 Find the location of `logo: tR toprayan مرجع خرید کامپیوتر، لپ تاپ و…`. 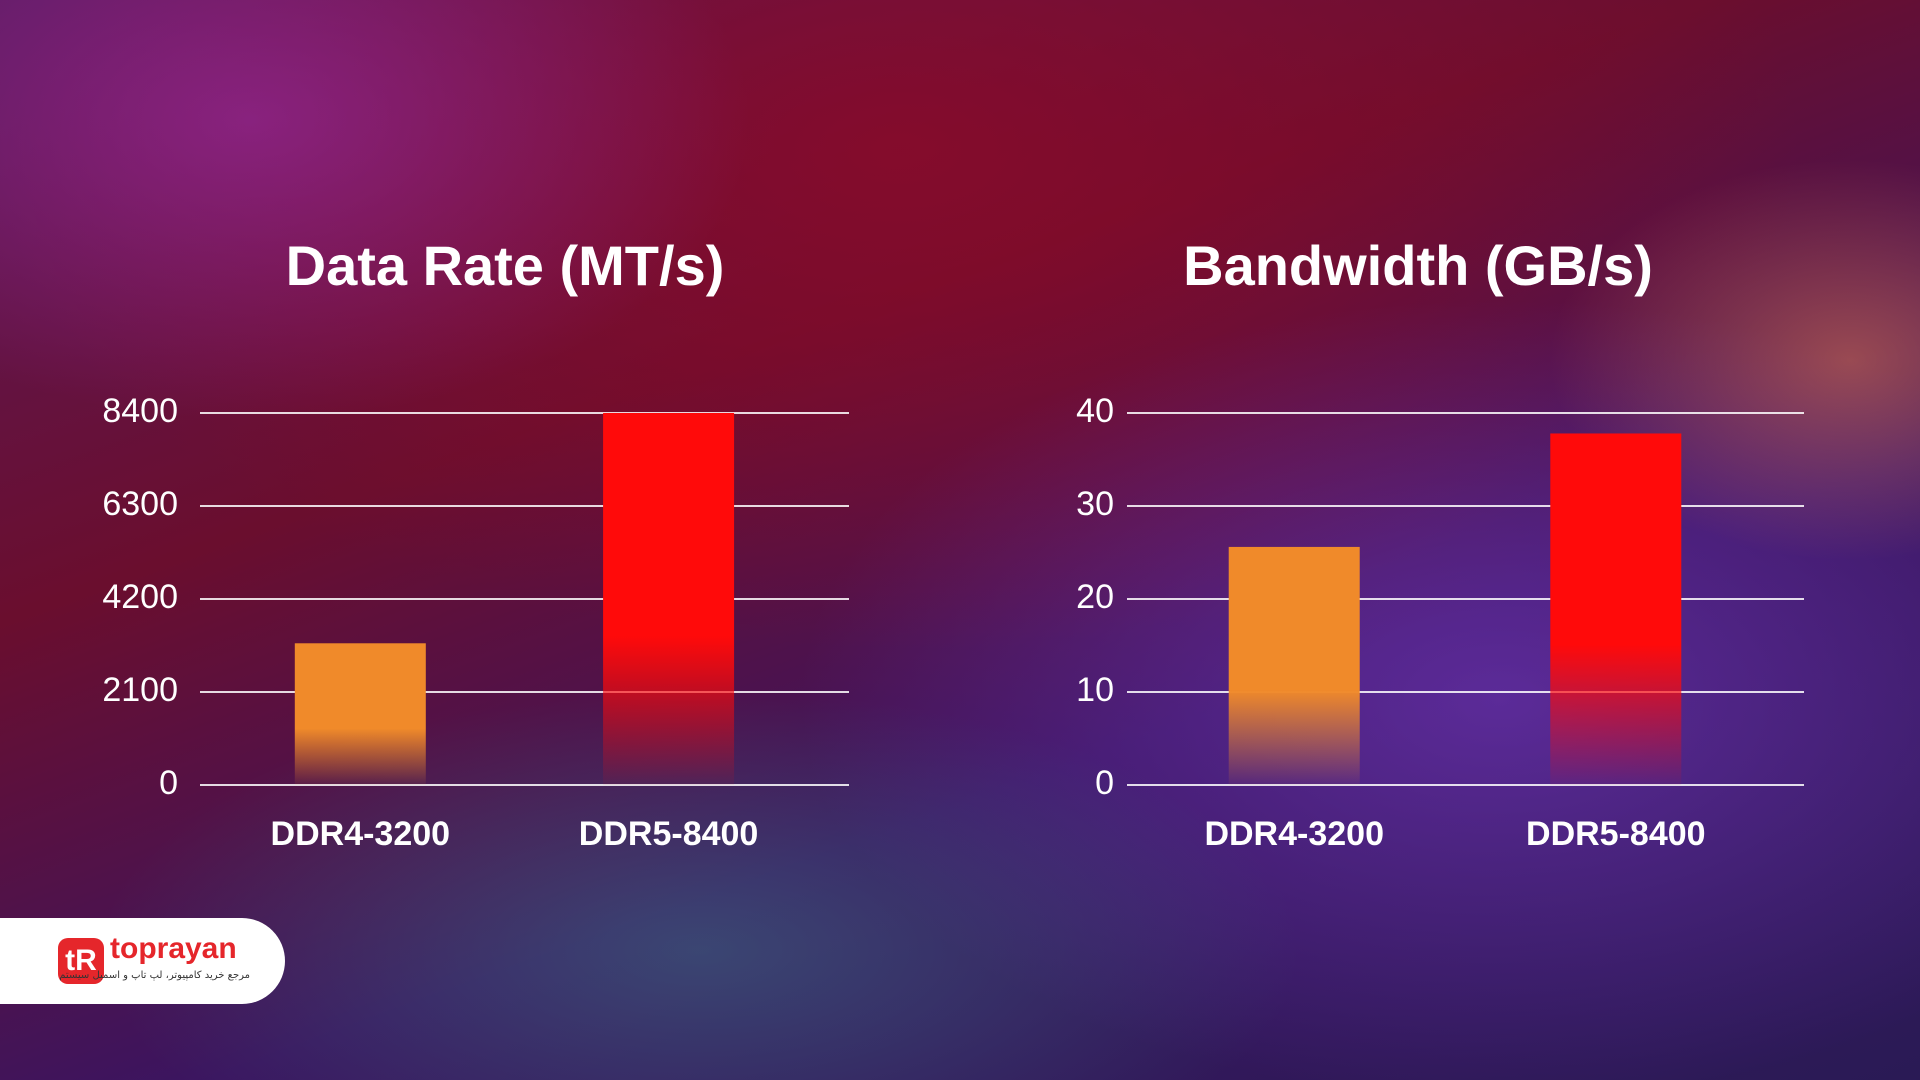

logo: tR toprayan مرجع خرید کامپیوتر، لپ تاپ و… is located at coordinates (142, 961).